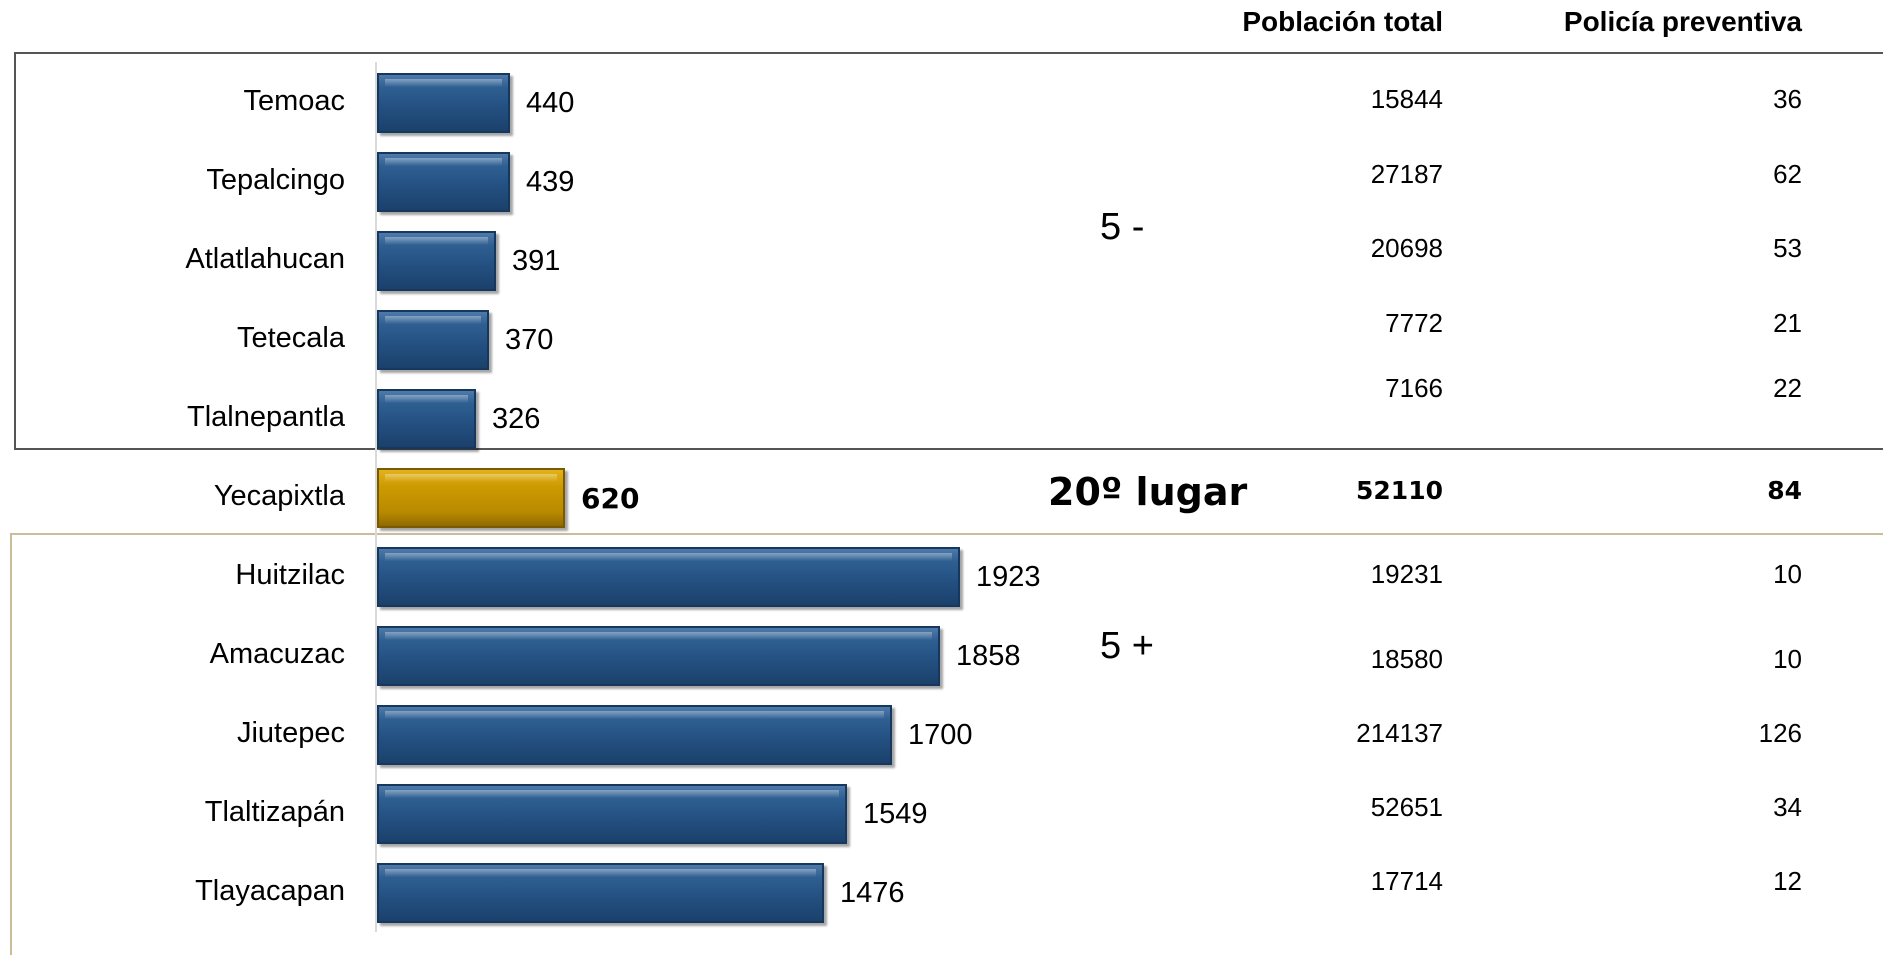 The image size is (1883, 955). I want to click on header-poblacion-total: Población total, so click(1342, 21).